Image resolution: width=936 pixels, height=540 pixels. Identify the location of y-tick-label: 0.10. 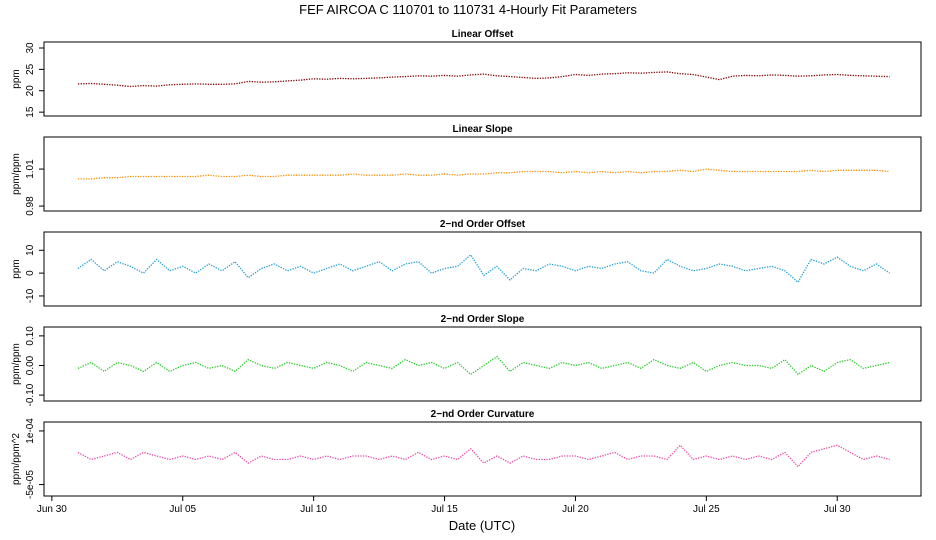
(30, 336).